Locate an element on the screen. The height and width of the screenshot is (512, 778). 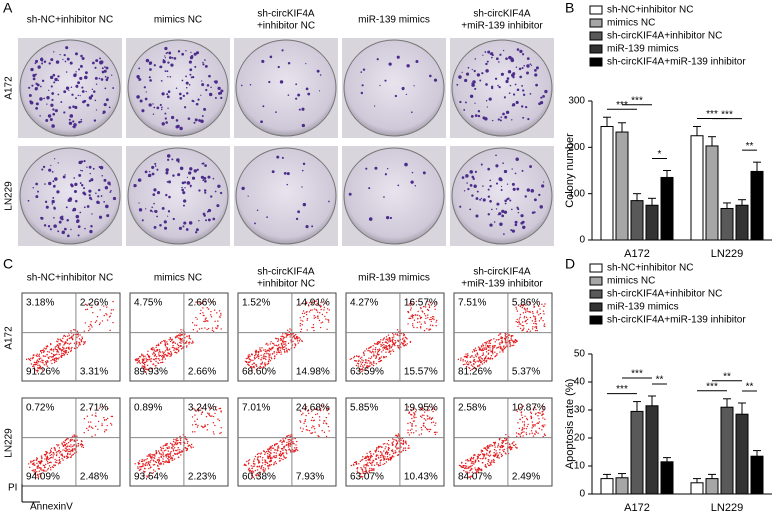
quadrant-value: 5.86% is located at coordinates (526, 303).